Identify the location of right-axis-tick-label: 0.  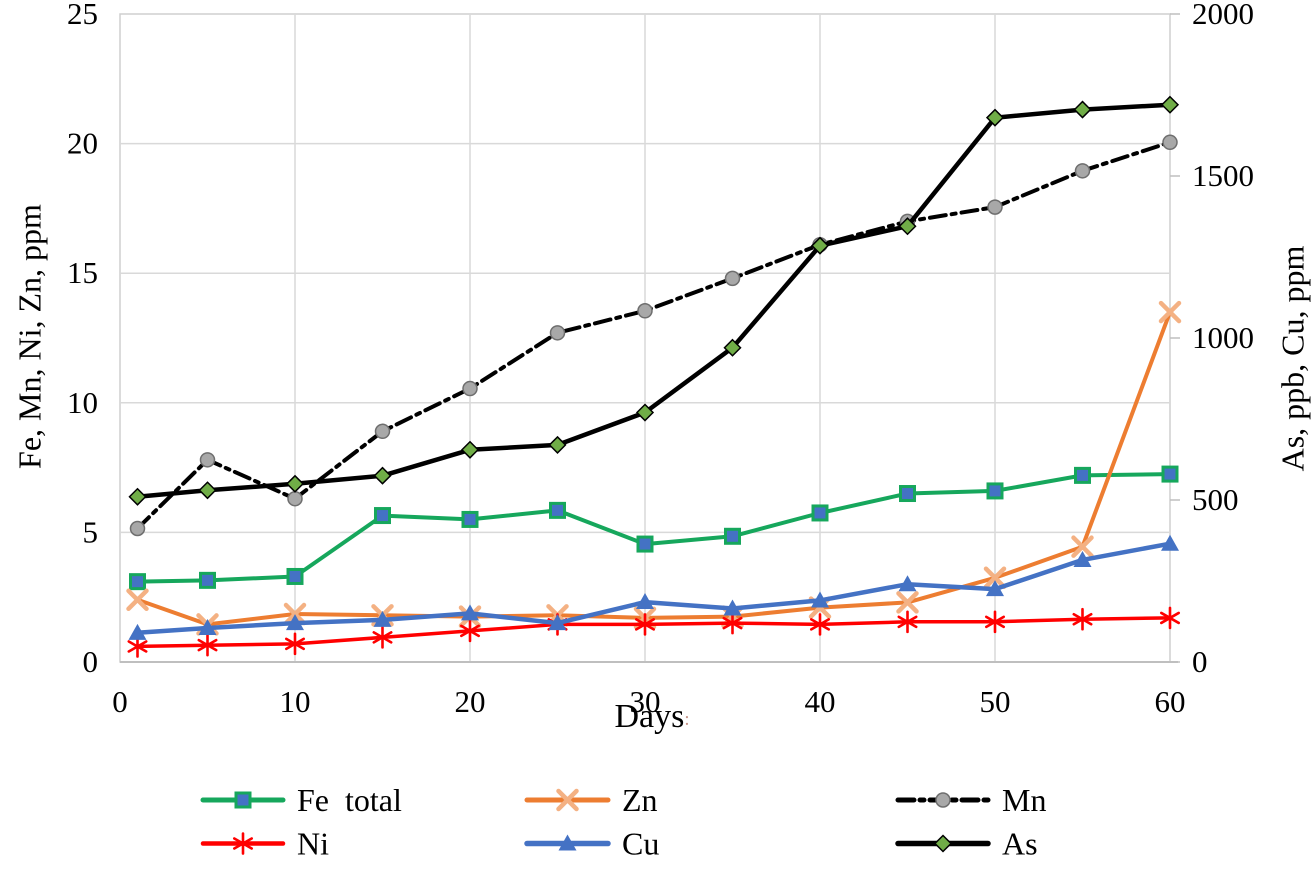
(1200, 661).